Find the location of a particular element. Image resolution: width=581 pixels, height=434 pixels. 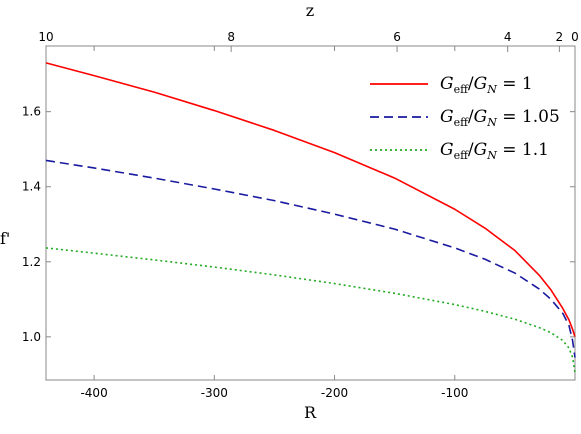

top-tick-label: 2 is located at coordinates (560, 37).